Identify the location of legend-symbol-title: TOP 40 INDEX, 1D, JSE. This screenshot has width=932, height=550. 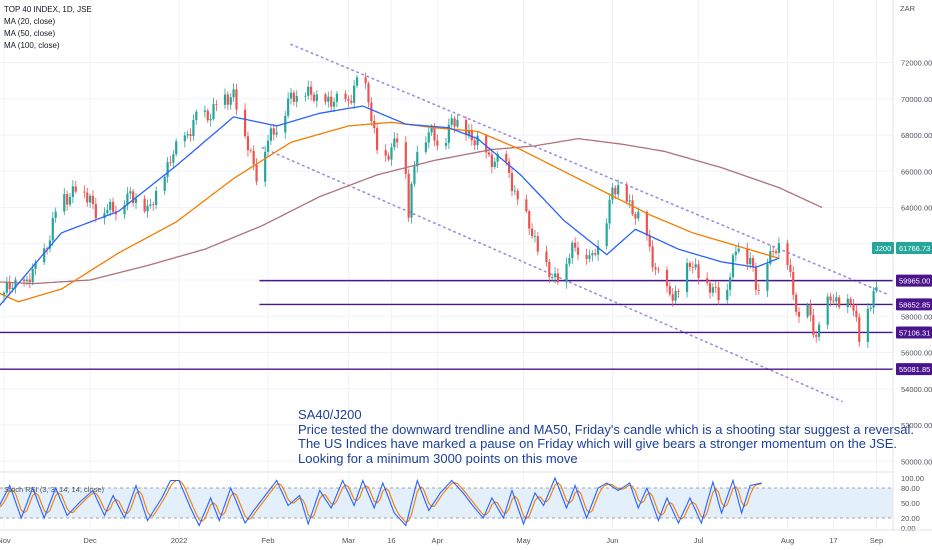
(48, 9).